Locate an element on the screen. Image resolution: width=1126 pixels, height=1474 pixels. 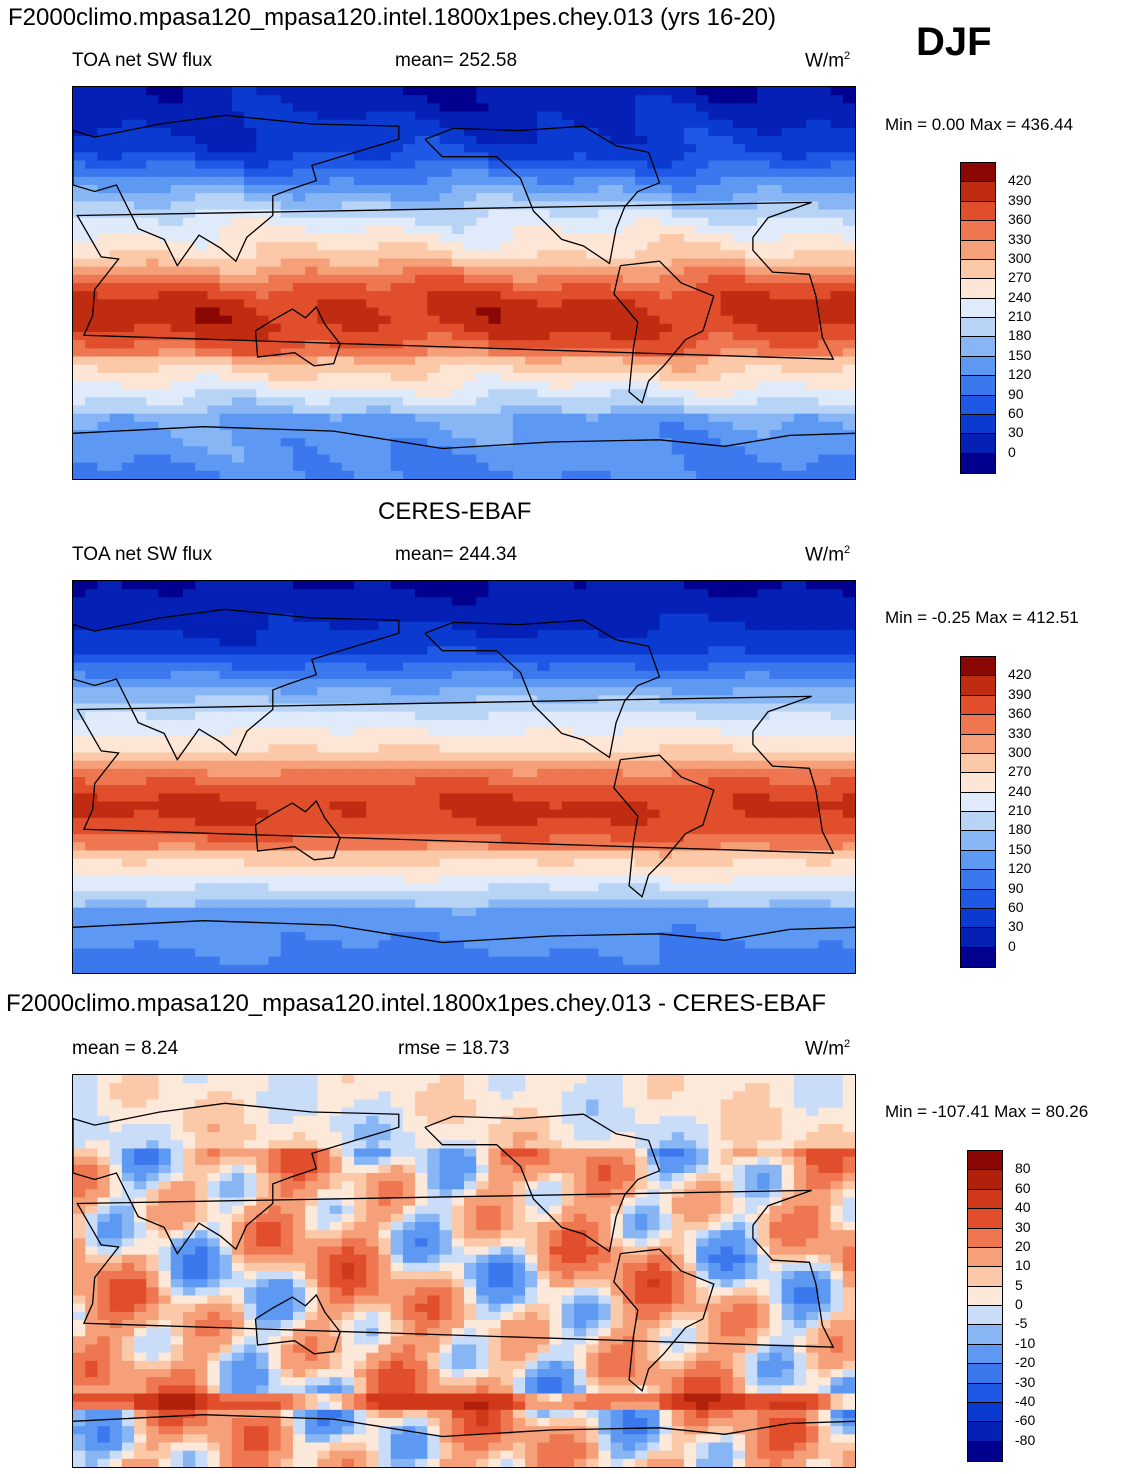
colorbar-tick-label: 180 is located at coordinates (1020, 335).